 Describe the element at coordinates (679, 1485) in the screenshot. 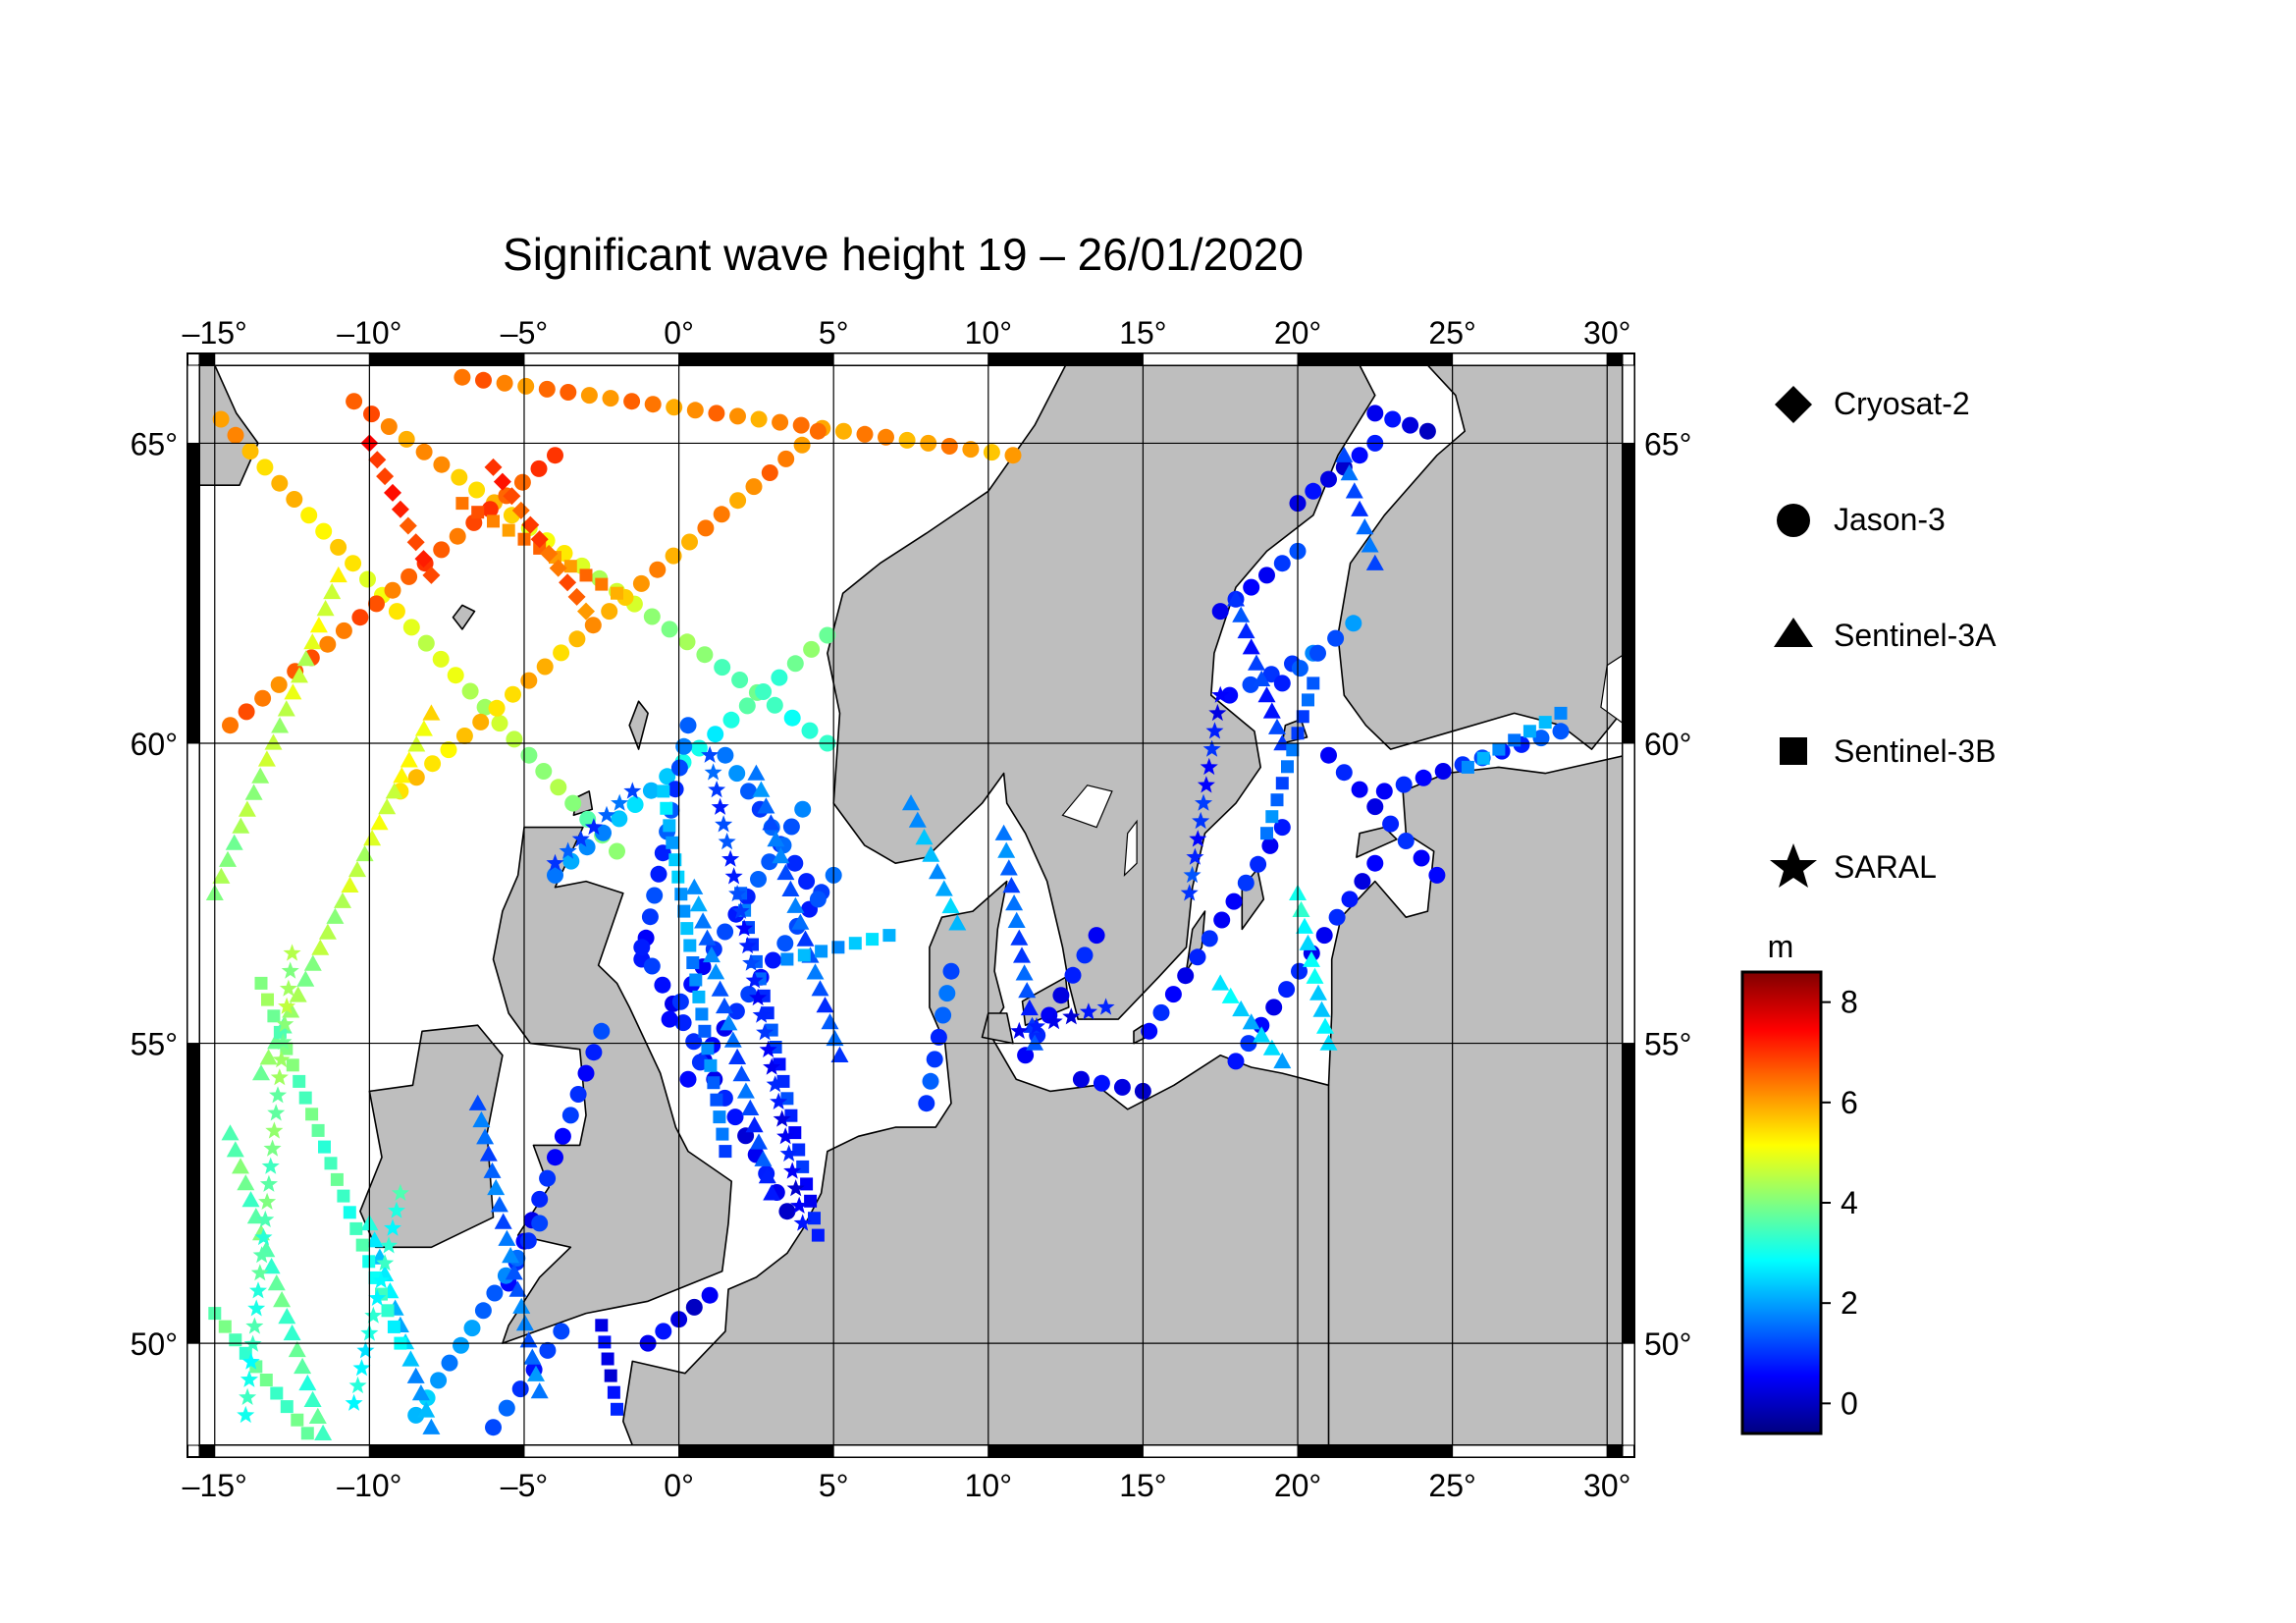

I see `lon-tick-label-bottom: 0°` at that location.